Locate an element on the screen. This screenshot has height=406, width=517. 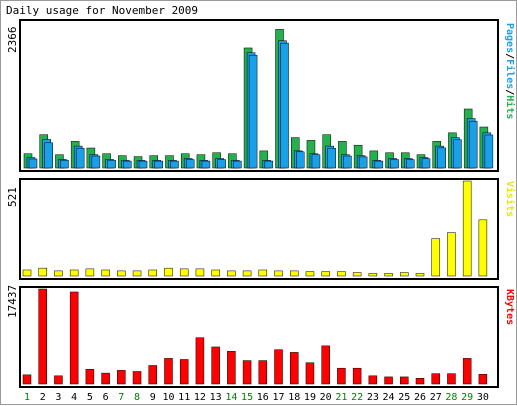
x-tick-label: 30 is located at coordinates (483, 397).